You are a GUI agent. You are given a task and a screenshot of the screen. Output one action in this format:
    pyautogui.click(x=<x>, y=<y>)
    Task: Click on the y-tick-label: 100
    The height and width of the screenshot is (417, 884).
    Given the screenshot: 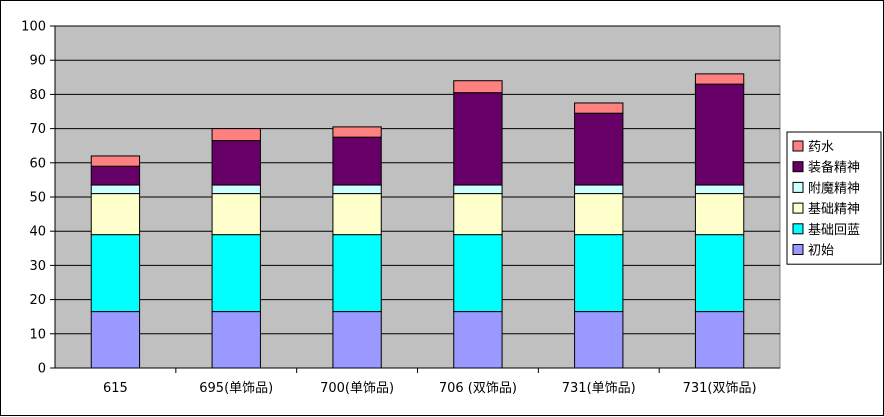 What is the action you would take?
    pyautogui.click(x=33, y=27)
    